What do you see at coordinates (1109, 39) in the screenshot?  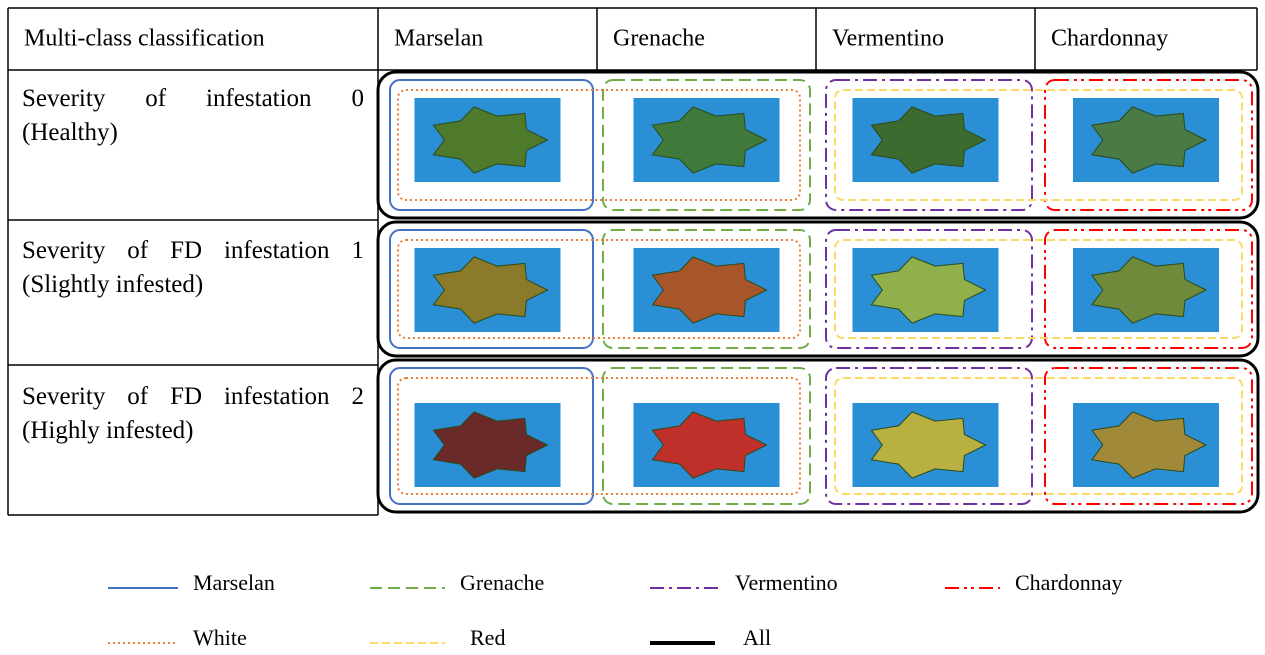 I see `column-header: Chardonnay` at bounding box center [1109, 39].